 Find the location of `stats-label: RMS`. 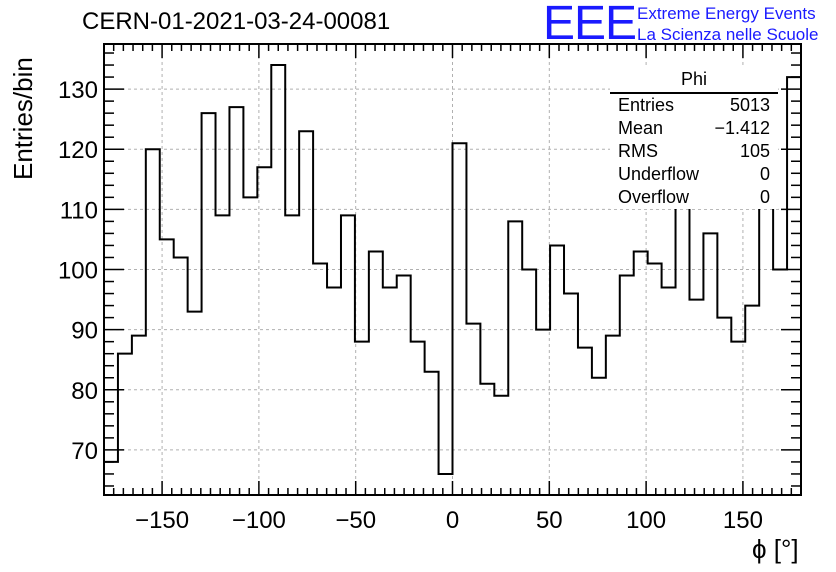

stats-label: RMS is located at coordinates (638, 151).